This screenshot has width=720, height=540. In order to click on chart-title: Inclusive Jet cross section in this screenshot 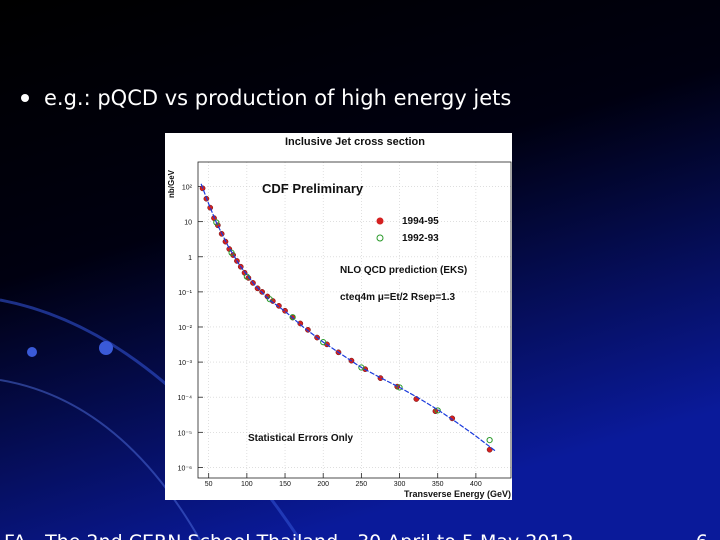, I will do `click(355, 142)`.